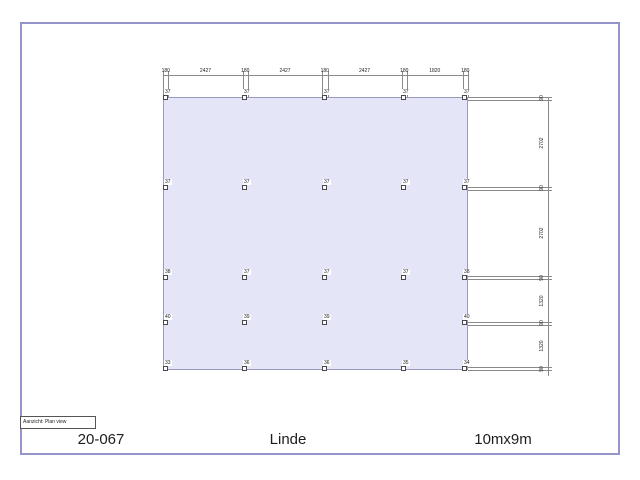 The height and width of the screenshot is (480, 640). Describe the element at coordinates (315, 75) in the screenshot. I see `top-dimension-line` at that location.